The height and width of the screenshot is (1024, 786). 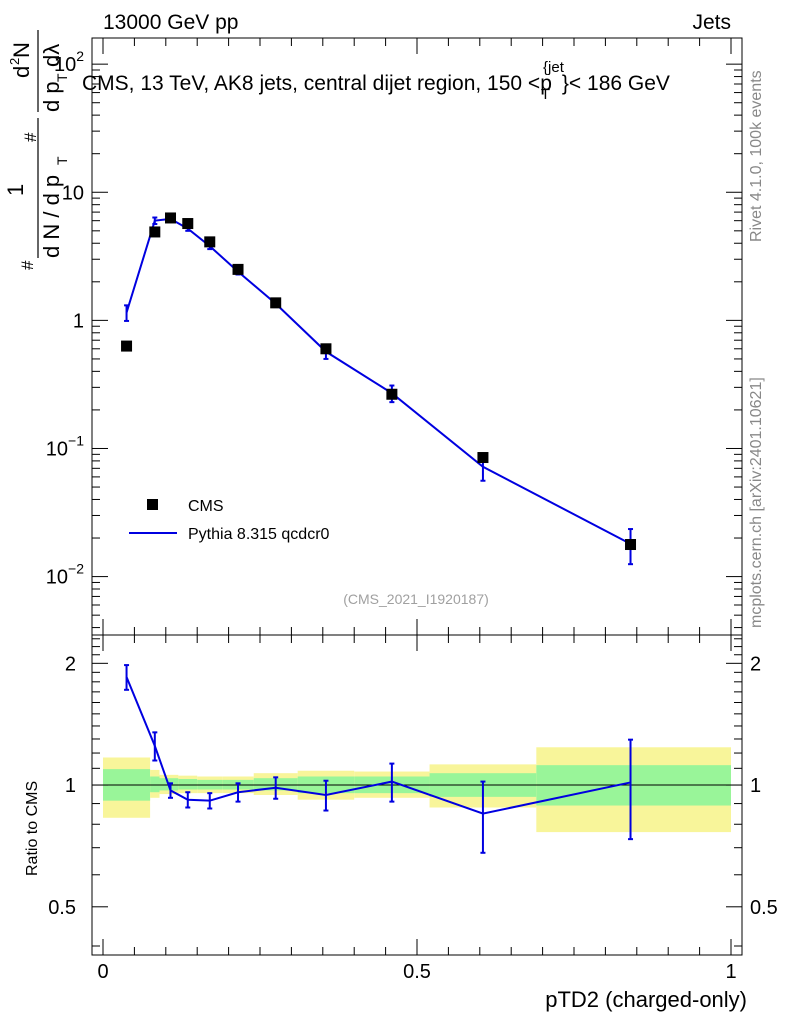 I want to click on main-tick-label-4: 10⁻², so click(x=65, y=575).